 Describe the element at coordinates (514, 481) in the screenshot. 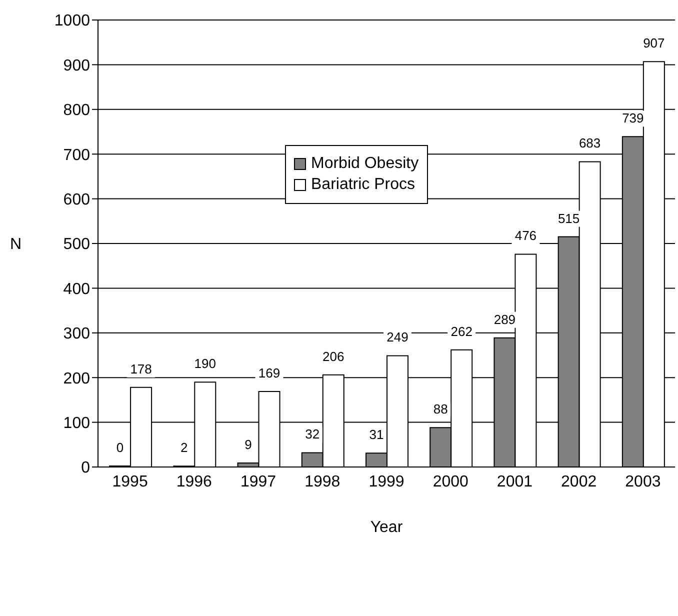

I see `x-tick-label: 2001` at that location.